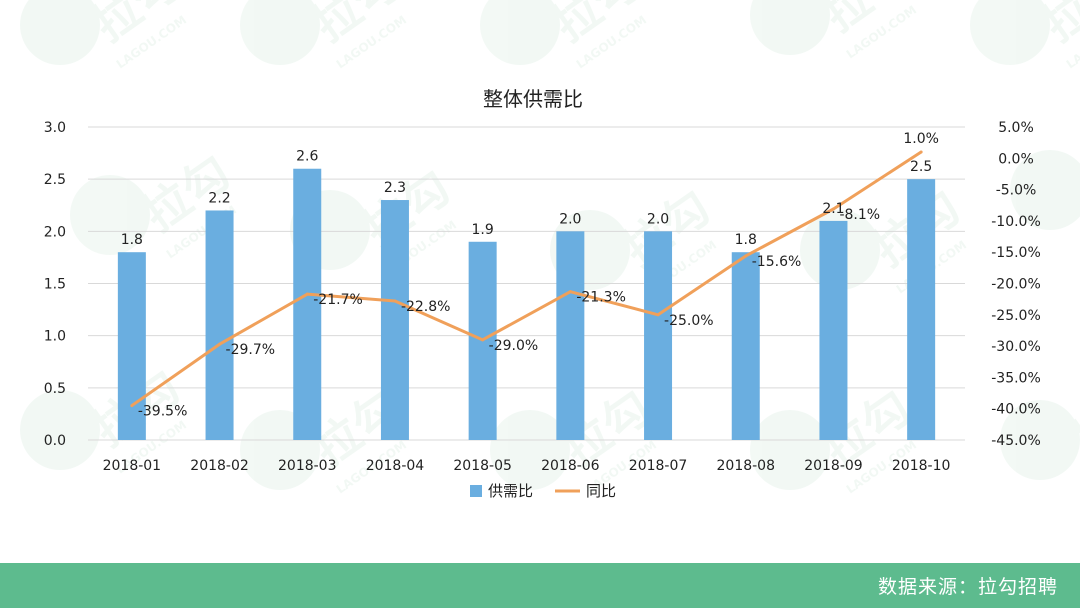  I want to click on x-tick-label: 2018-04, so click(395, 466).